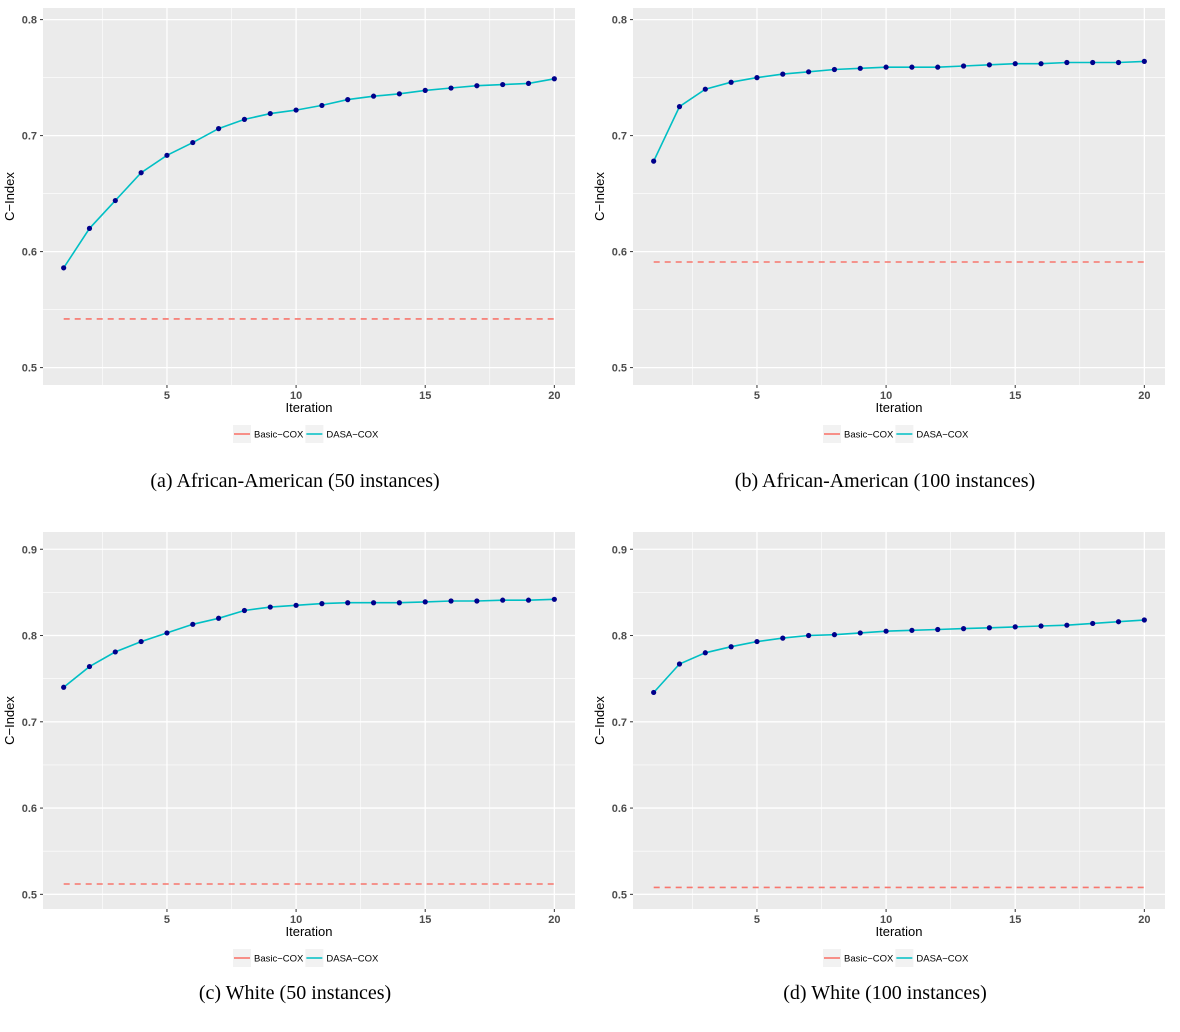 The height and width of the screenshot is (1032, 1180). I want to click on chart-caption-d: (d) White (100 instances), so click(885, 993).